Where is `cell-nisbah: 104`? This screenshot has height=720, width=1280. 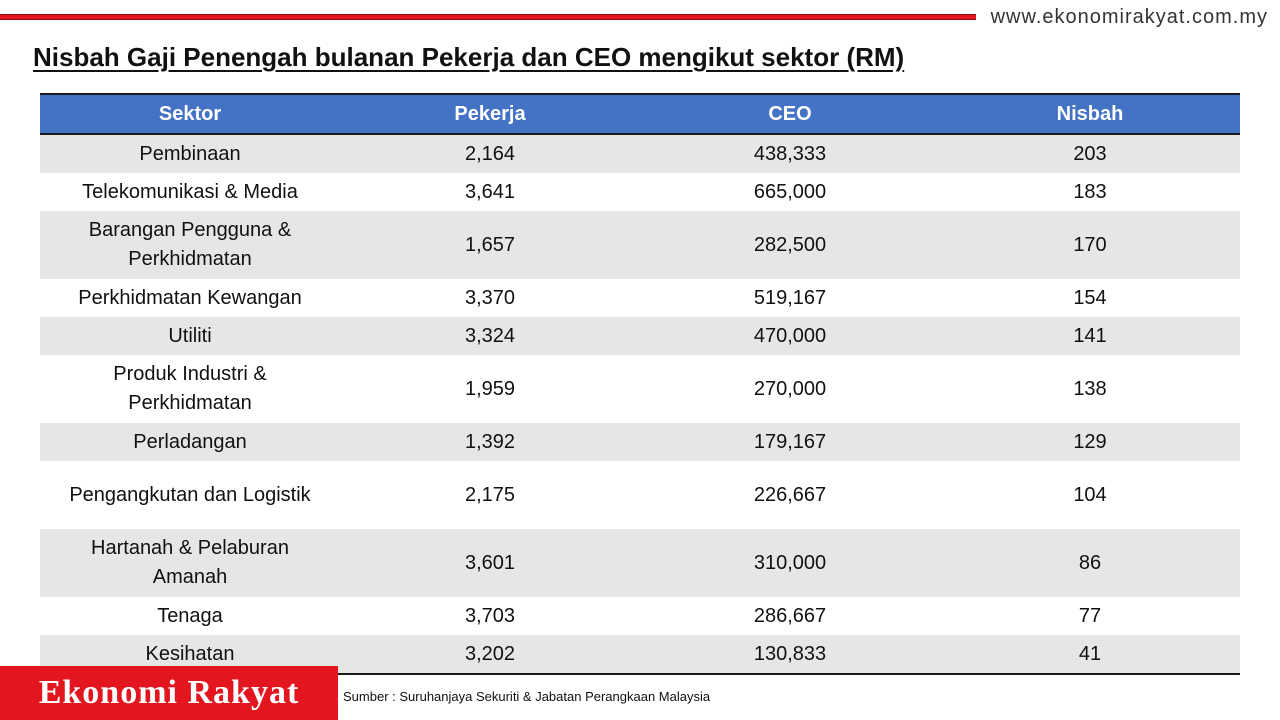
cell-nisbah: 104 is located at coordinates (1090, 495).